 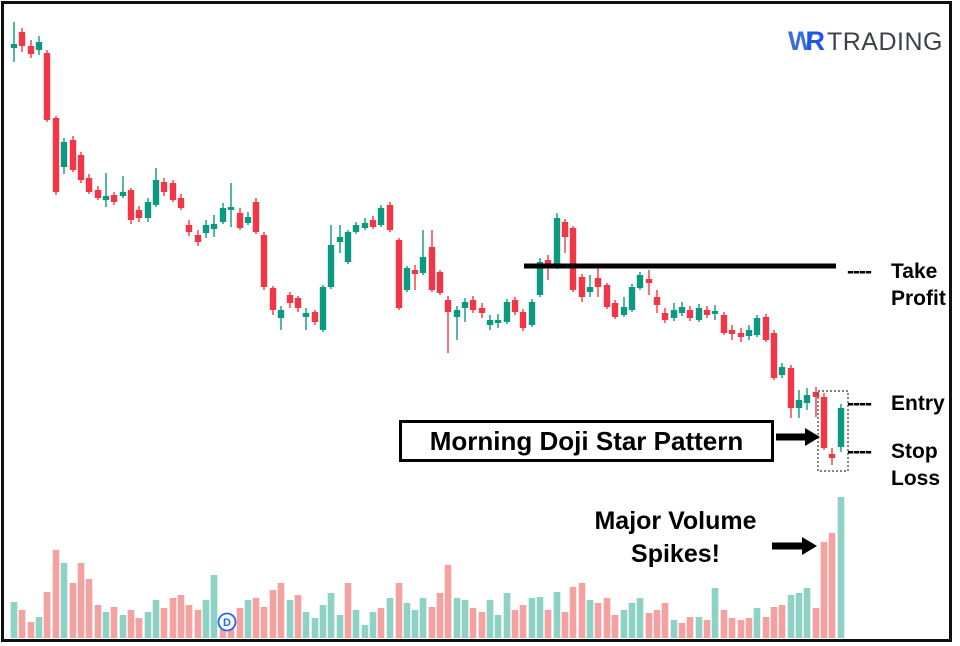 What do you see at coordinates (914, 271) in the screenshot?
I see `take-profit-word1: Take` at bounding box center [914, 271].